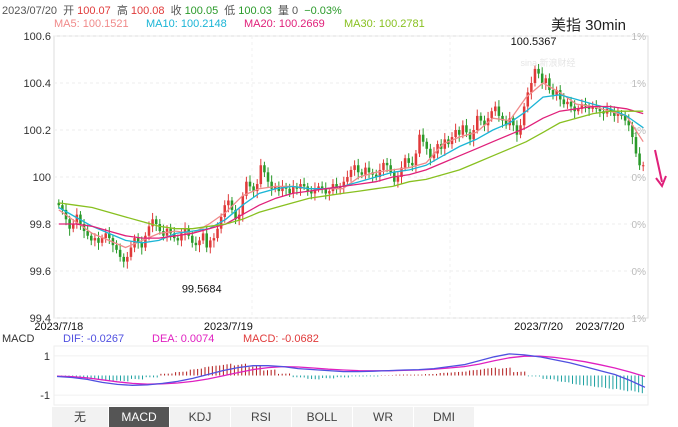 The image size is (678, 427). Describe the element at coordinates (255, 11) in the screenshot. I see `low-value: 100.03` at that location.